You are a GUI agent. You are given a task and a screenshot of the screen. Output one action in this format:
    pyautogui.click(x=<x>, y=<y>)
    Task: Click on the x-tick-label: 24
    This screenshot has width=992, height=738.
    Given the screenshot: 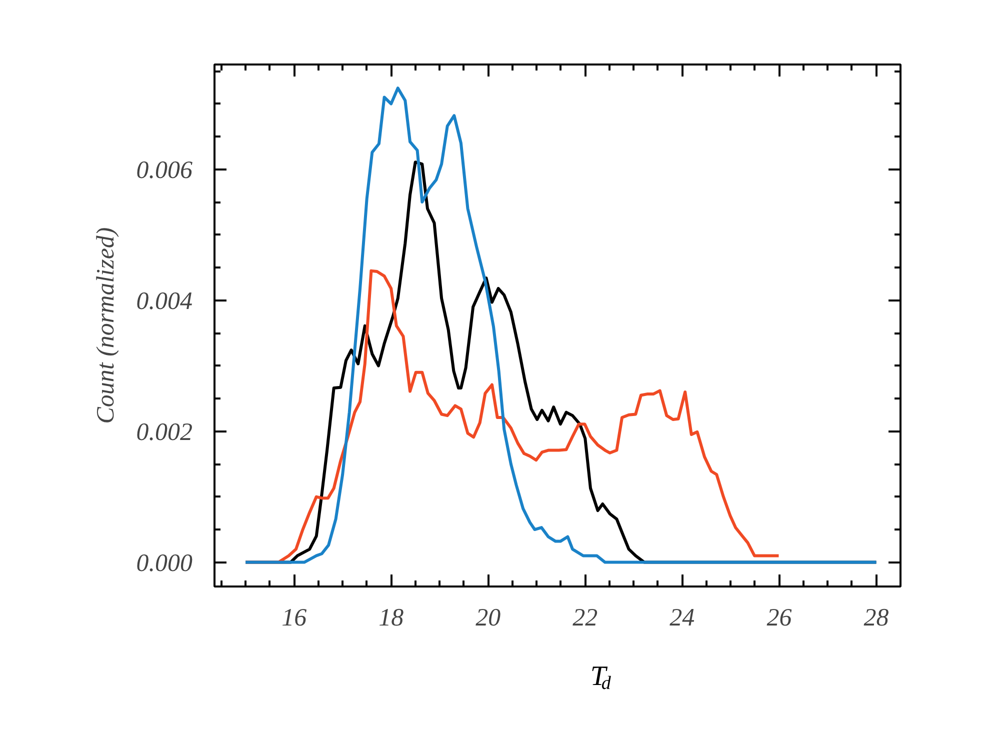 What is the action you would take?
    pyautogui.click(x=682, y=618)
    